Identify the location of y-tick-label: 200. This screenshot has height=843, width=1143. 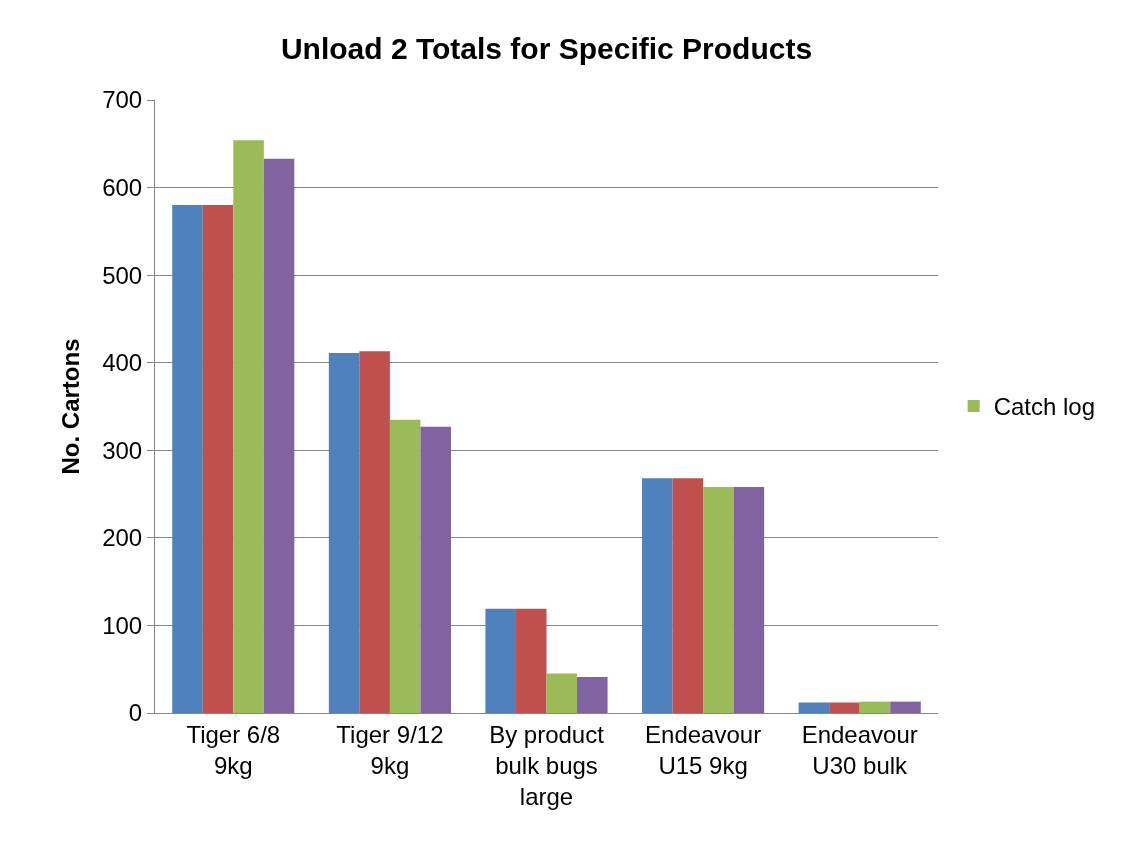
(122, 538).